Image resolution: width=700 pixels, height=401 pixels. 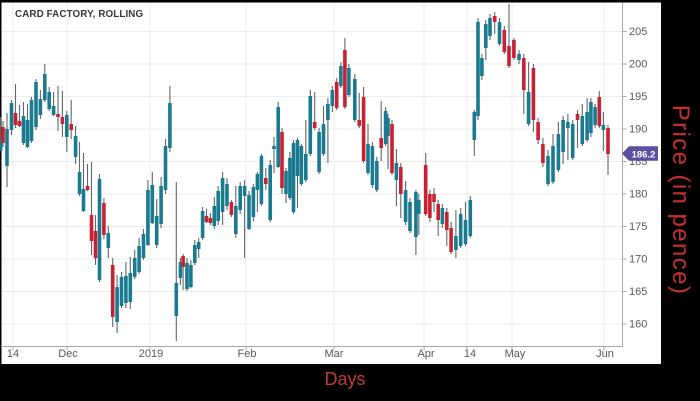 What do you see at coordinates (638, 65) in the screenshot?
I see `svg-text: 200` at bounding box center [638, 65].